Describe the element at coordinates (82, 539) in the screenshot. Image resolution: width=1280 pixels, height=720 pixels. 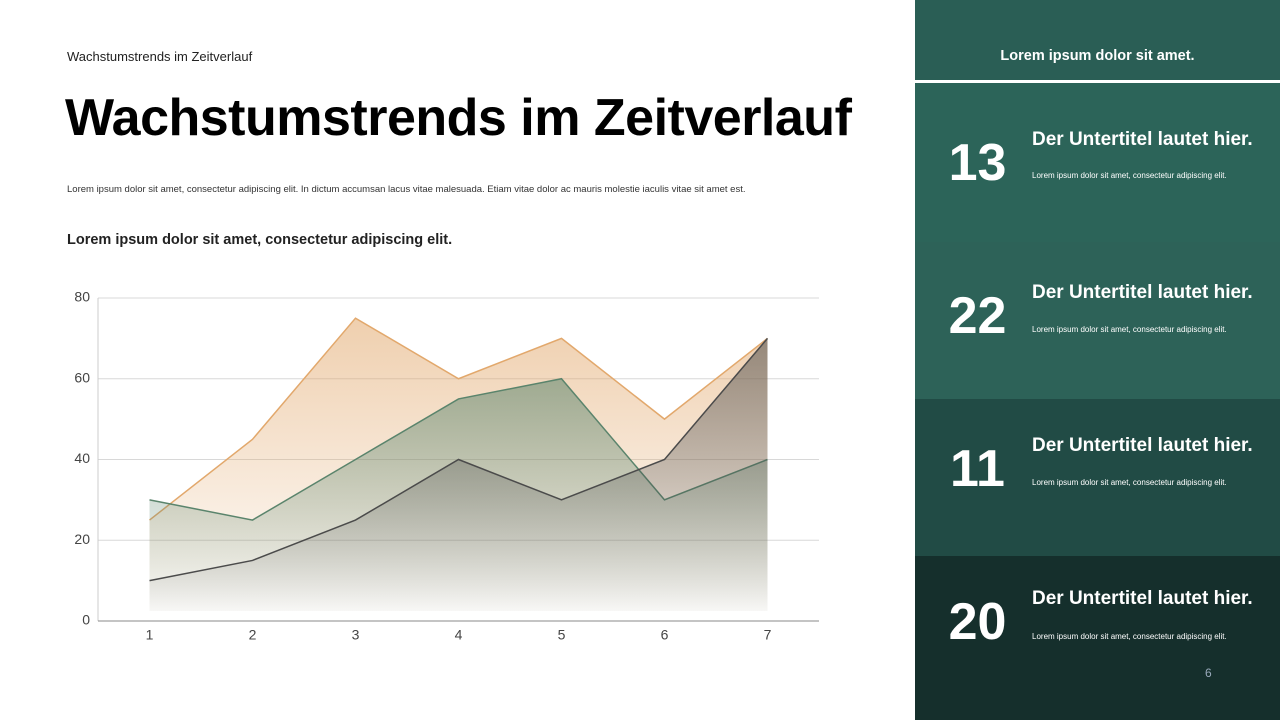
I see `y-tick-label: 20` at that location.